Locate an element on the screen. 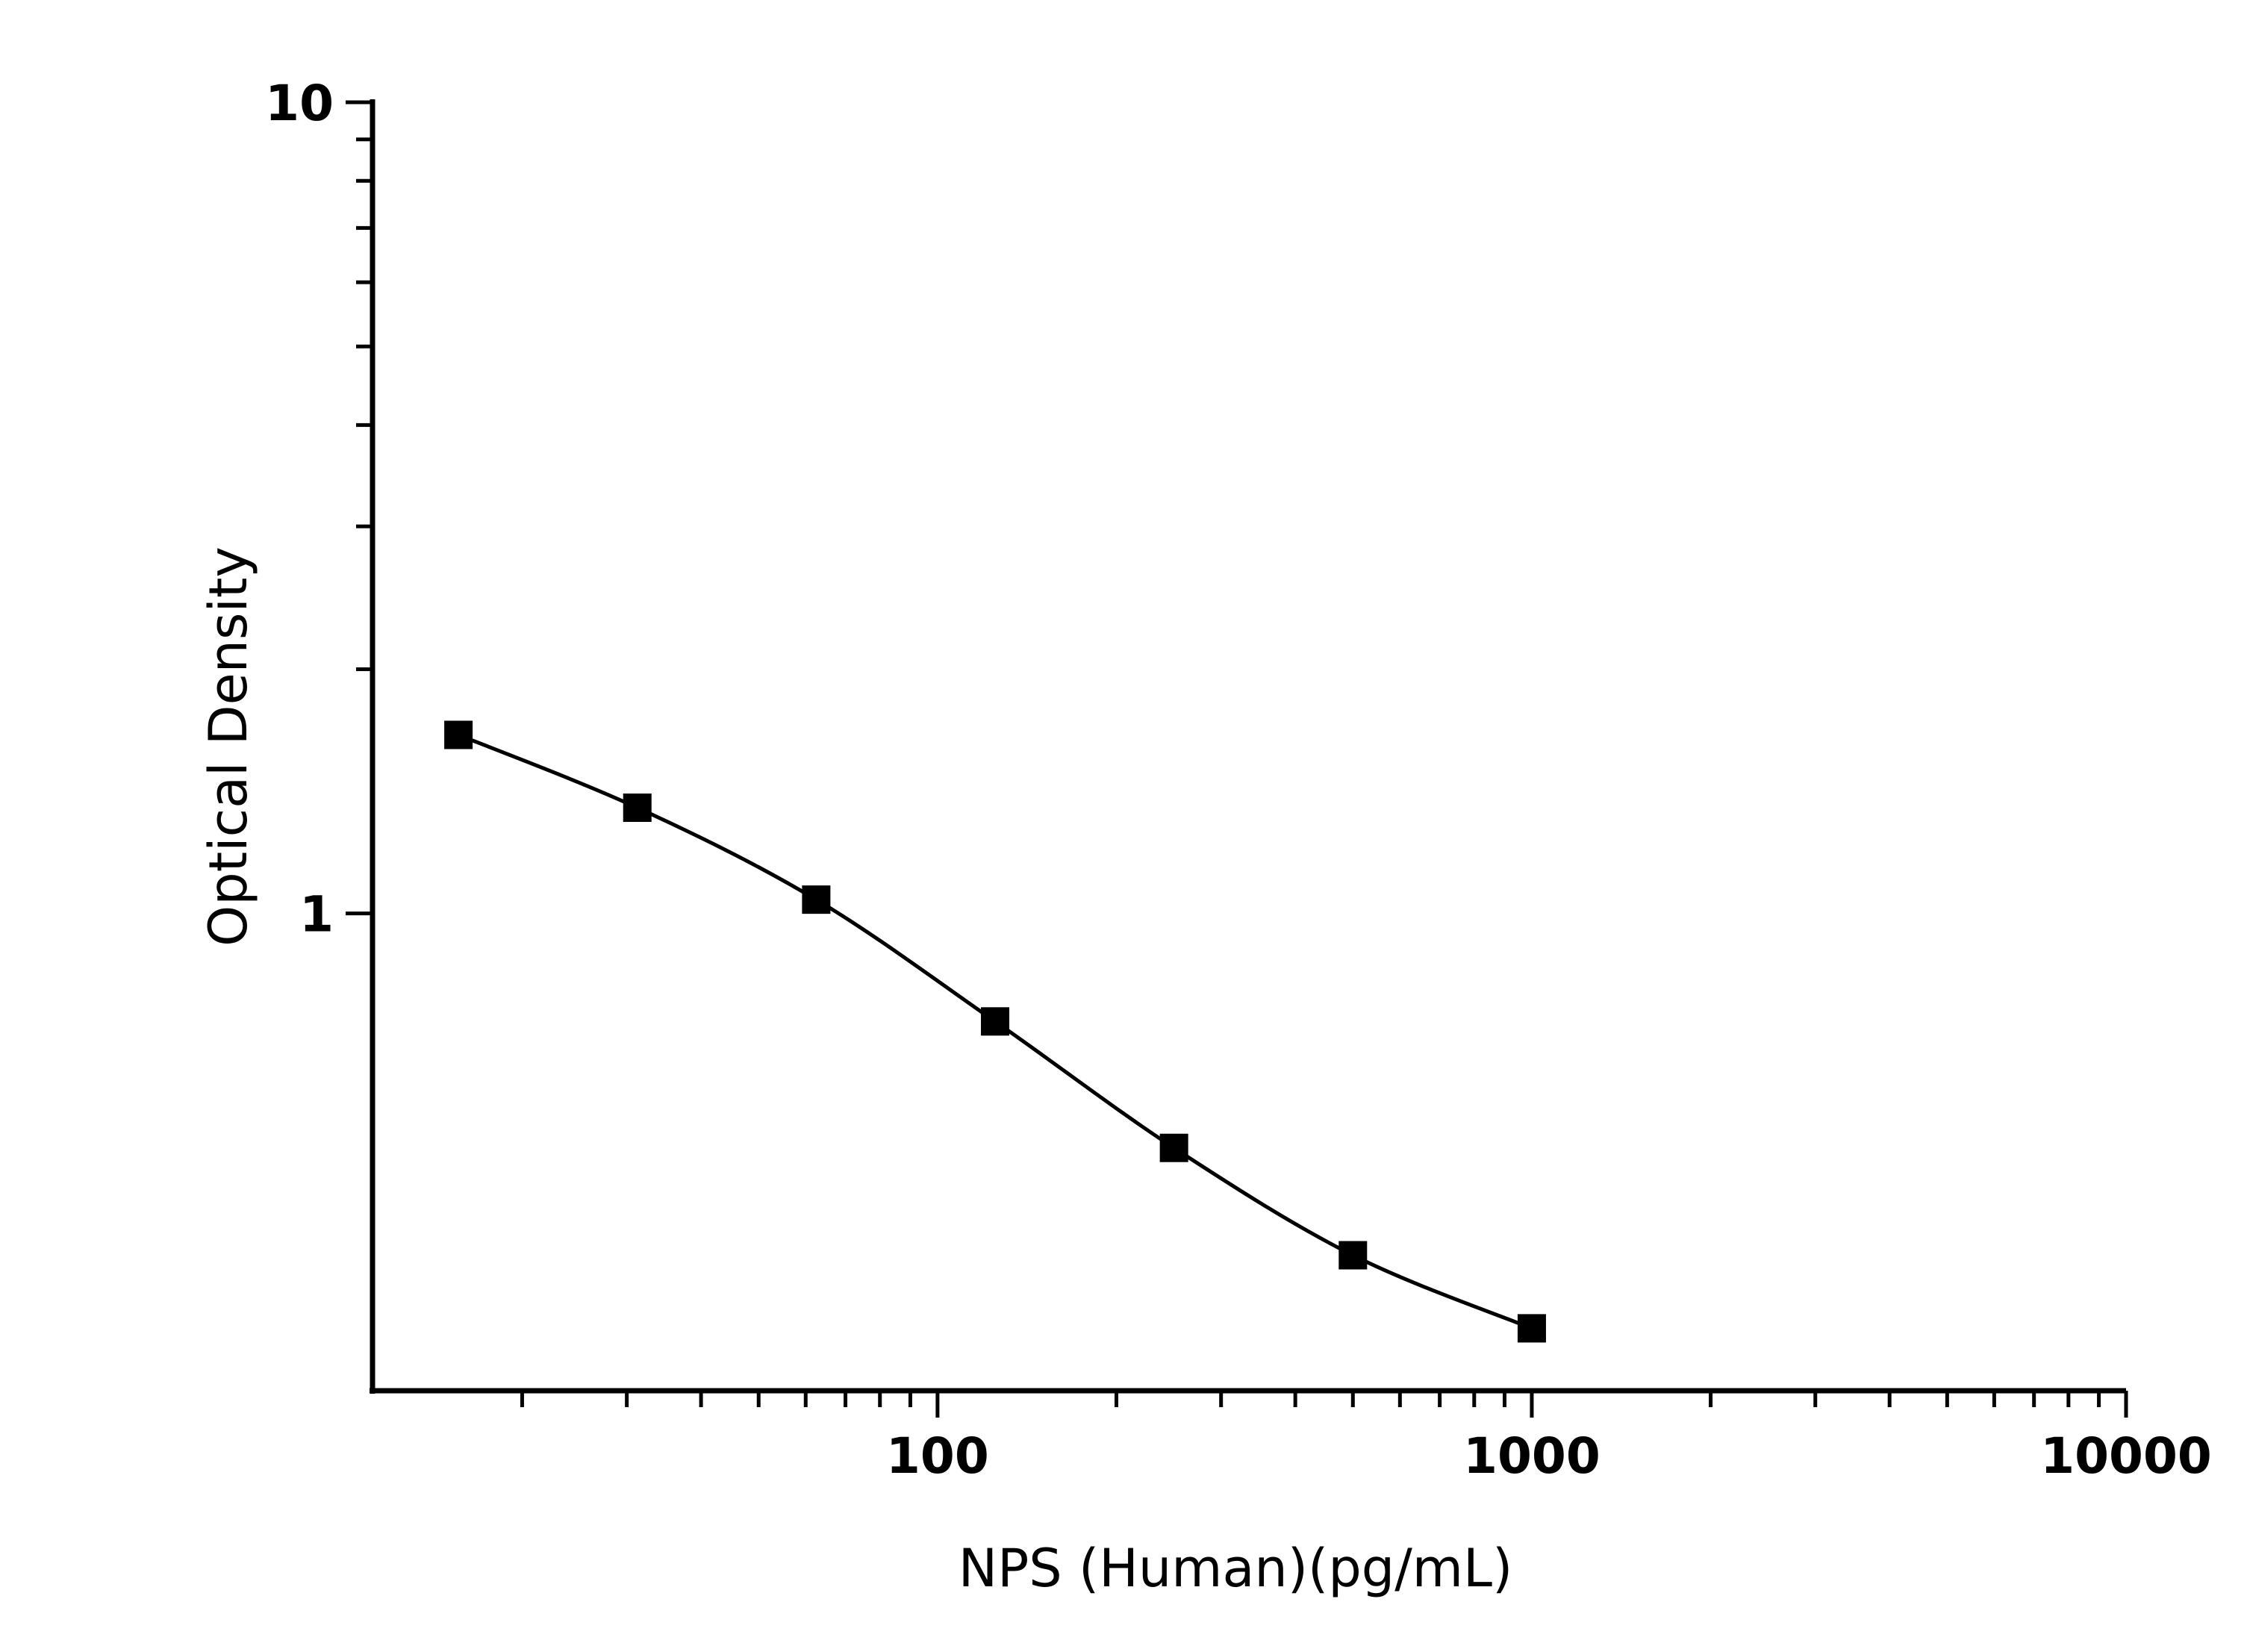 The height and width of the screenshot is (1652, 2244). x-axis-title: NPS (Human)(pg/mL) is located at coordinates (1236, 1568).